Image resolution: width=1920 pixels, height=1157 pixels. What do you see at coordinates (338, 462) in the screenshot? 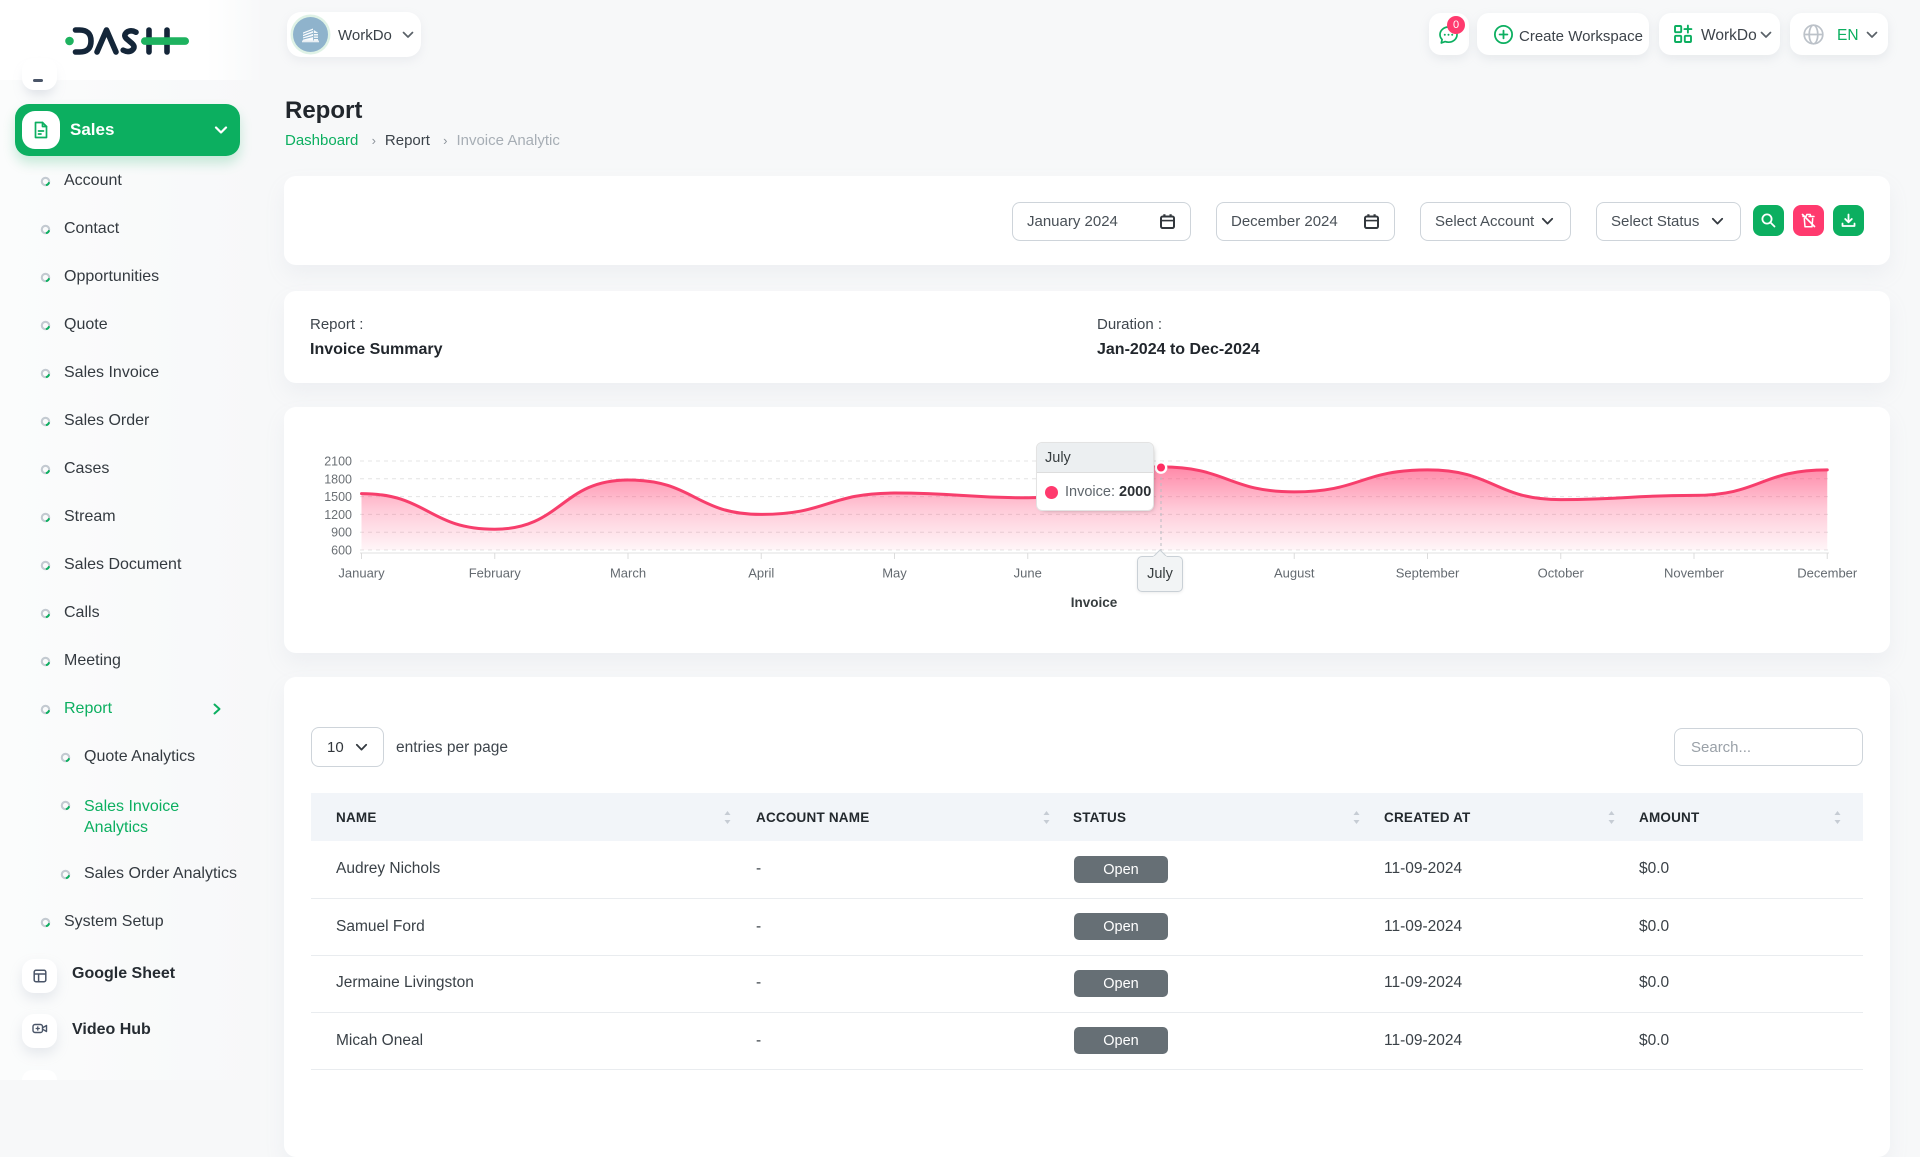
I see `svg-text: 2100` at bounding box center [338, 462].